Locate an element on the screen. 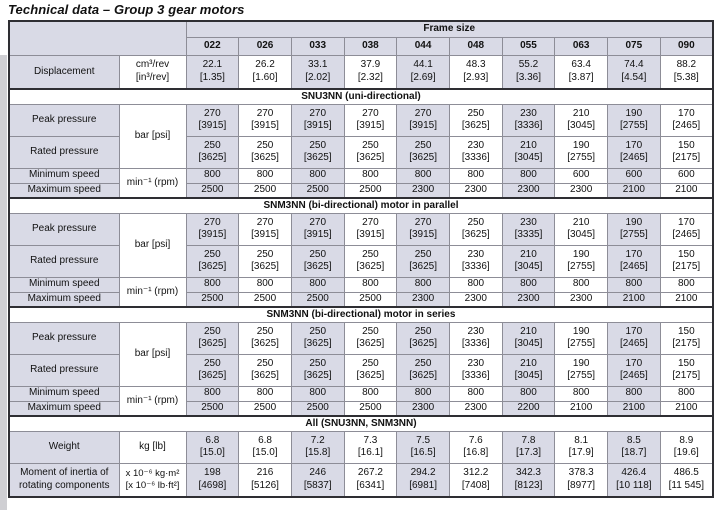 Image resolution: width=720 pixels, height=510 pixels. sub-value-line: [3.87] is located at coordinates (581, 77).